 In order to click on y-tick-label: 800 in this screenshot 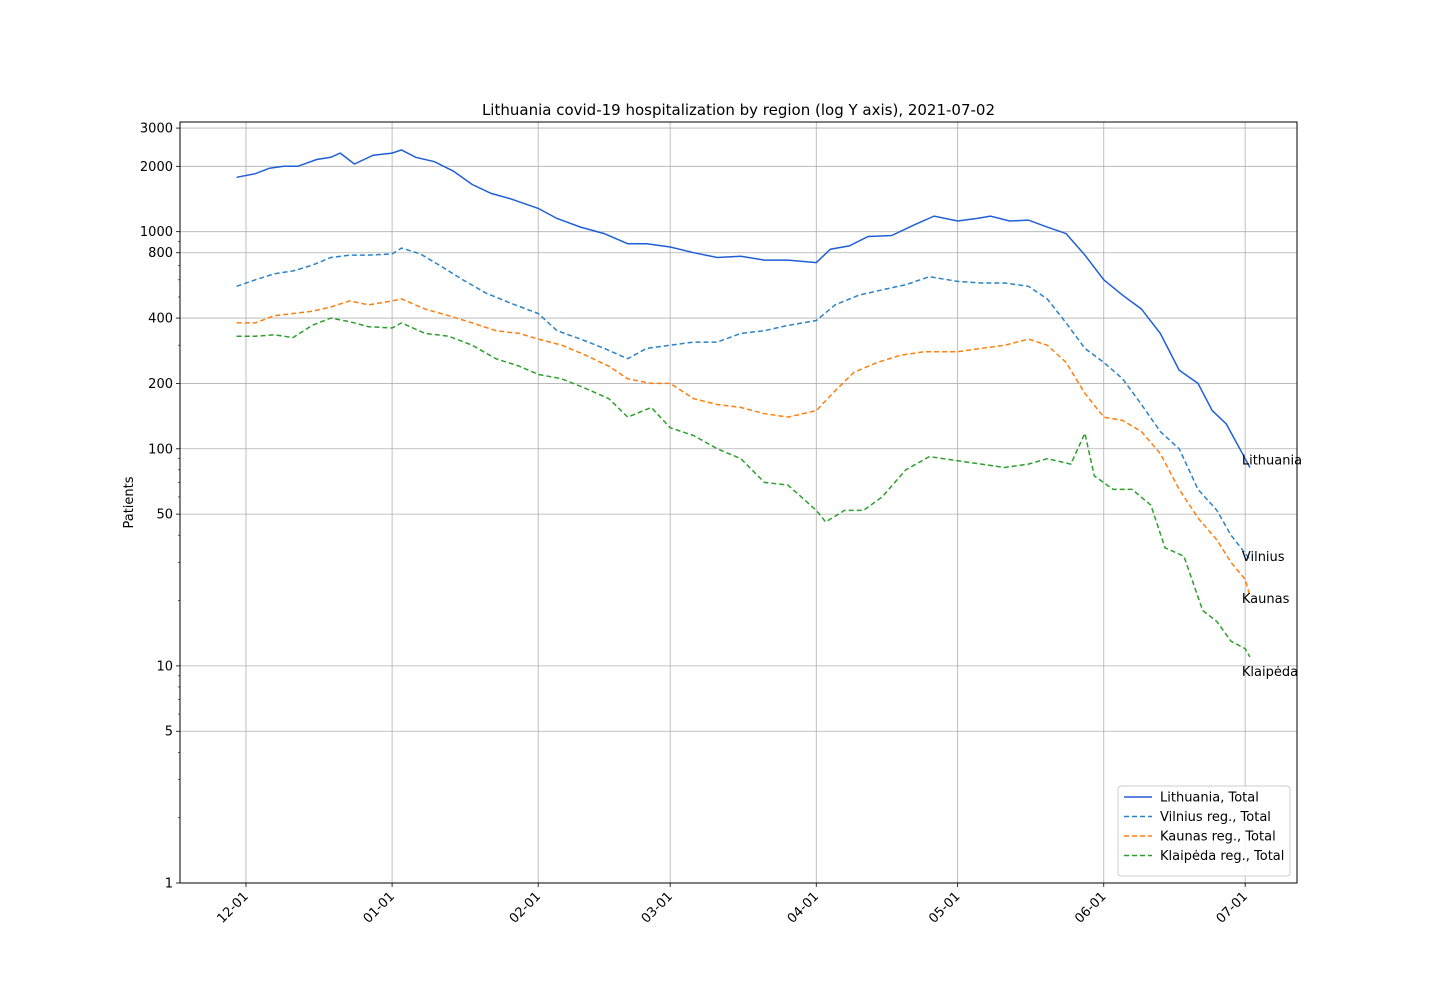, I will do `click(160, 253)`.